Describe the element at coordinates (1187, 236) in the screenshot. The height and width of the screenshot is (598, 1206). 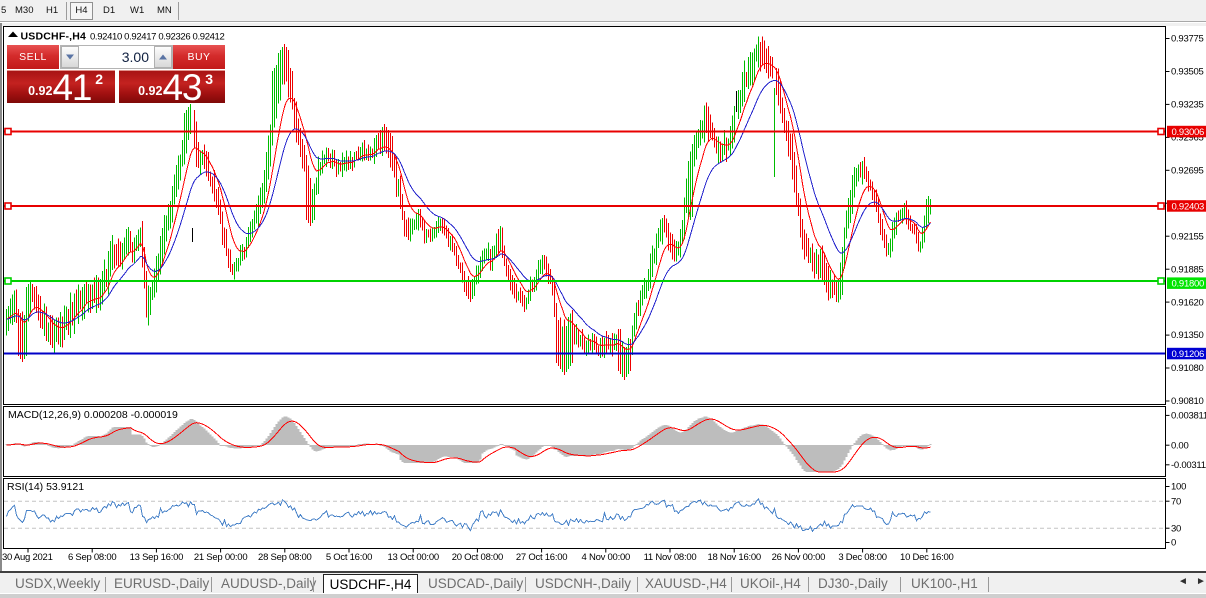
I see `svg-text: 0.92155` at that location.